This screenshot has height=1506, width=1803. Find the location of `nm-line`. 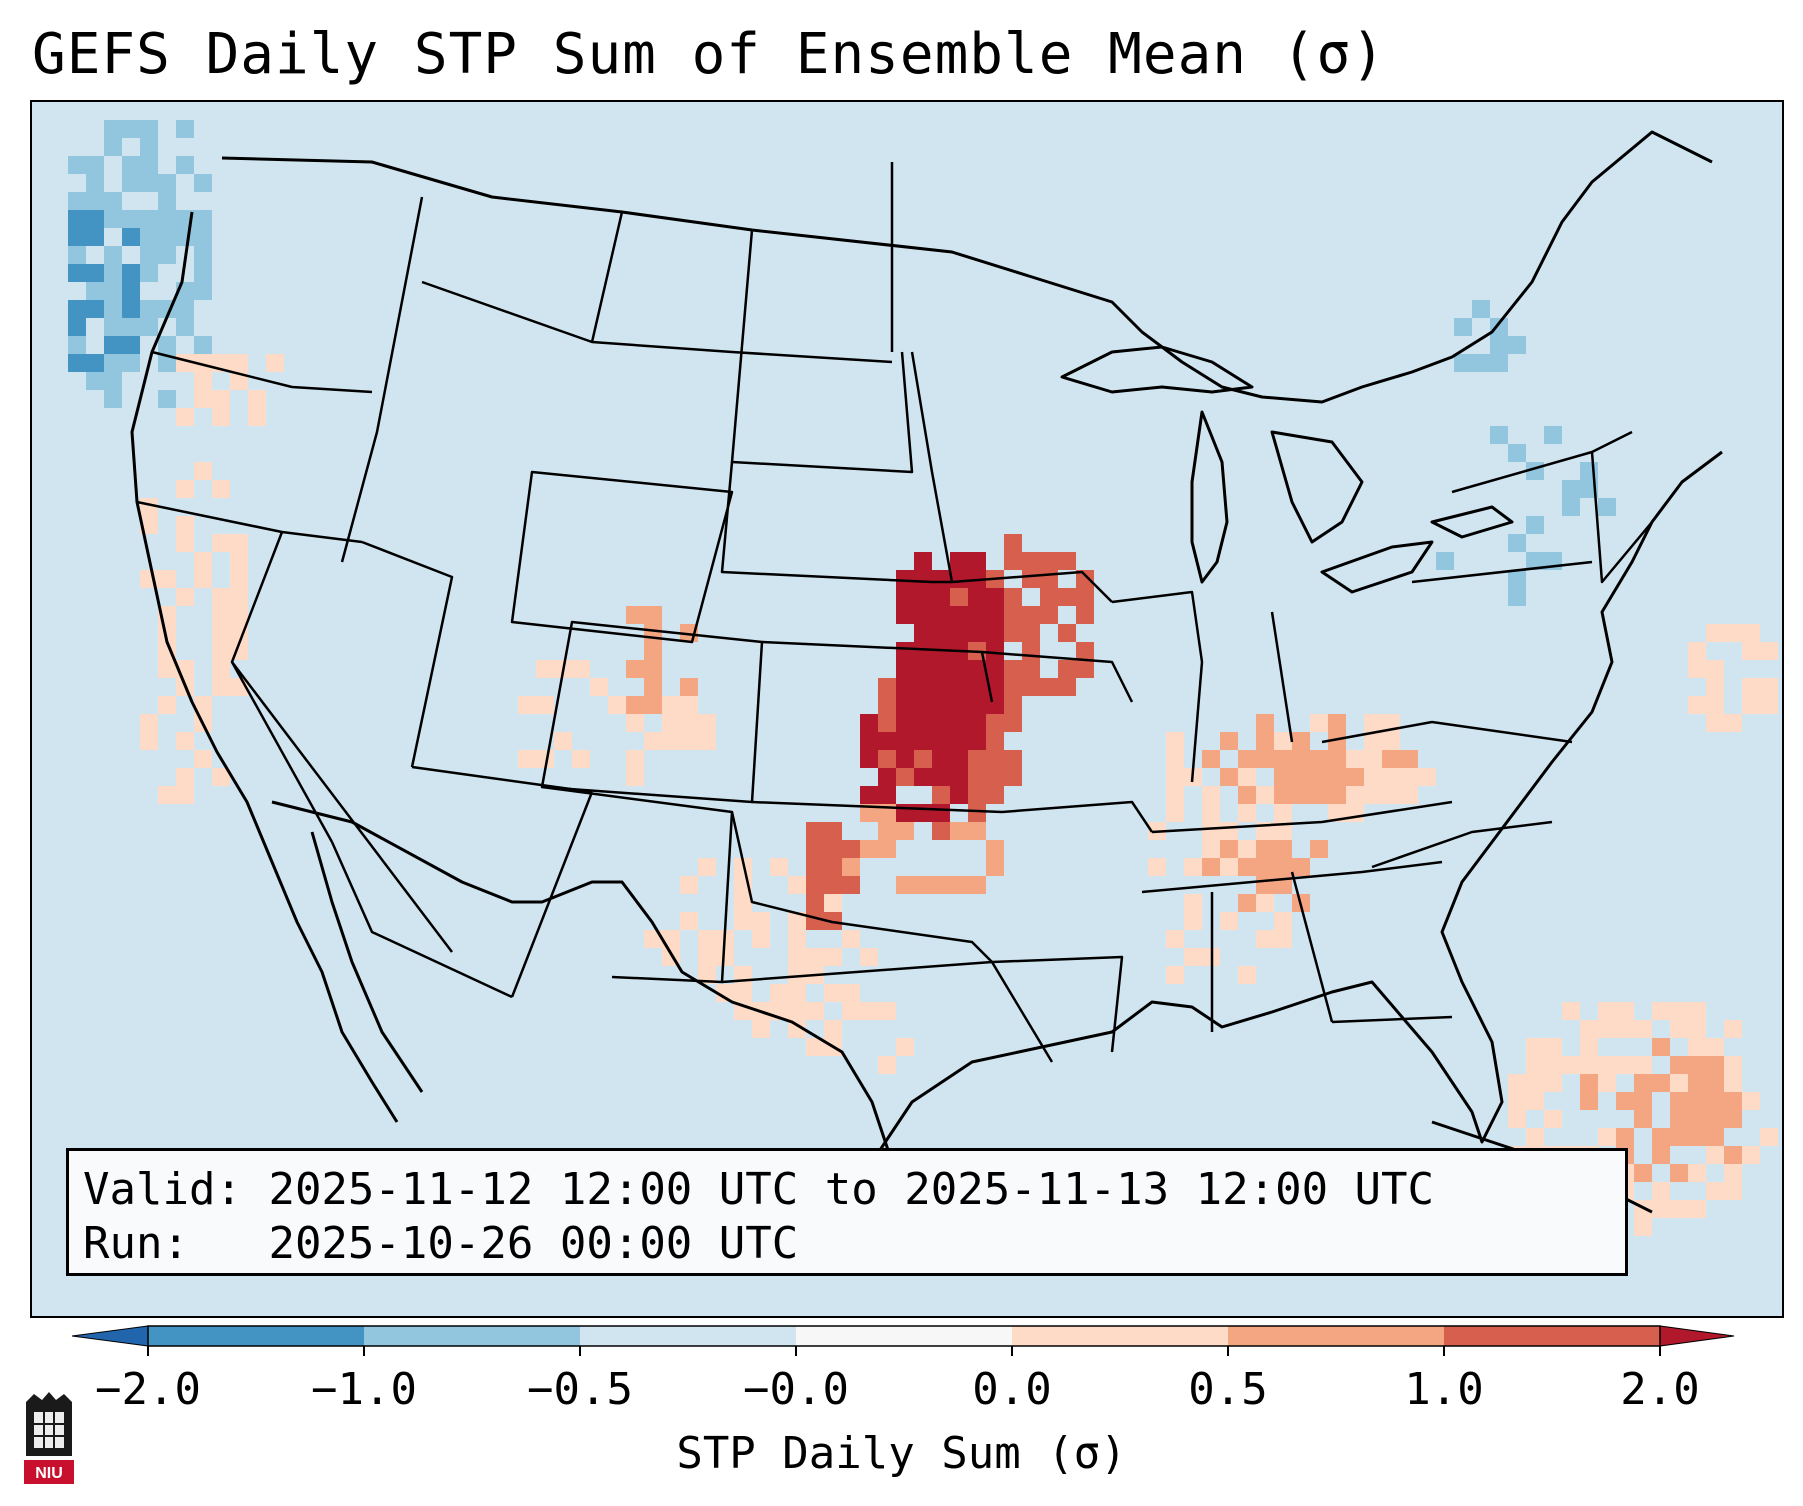

nm-line is located at coordinates (637, 884).